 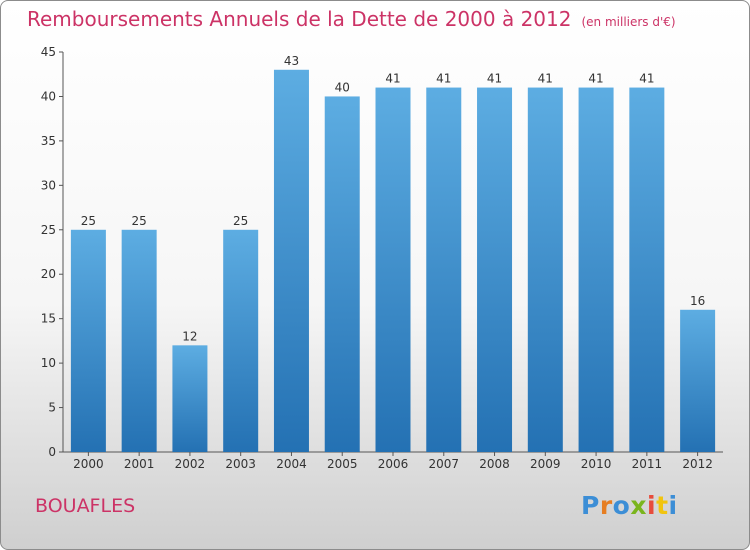 What do you see at coordinates (647, 464) in the screenshot?
I see `x-tick-label: 2011` at bounding box center [647, 464].